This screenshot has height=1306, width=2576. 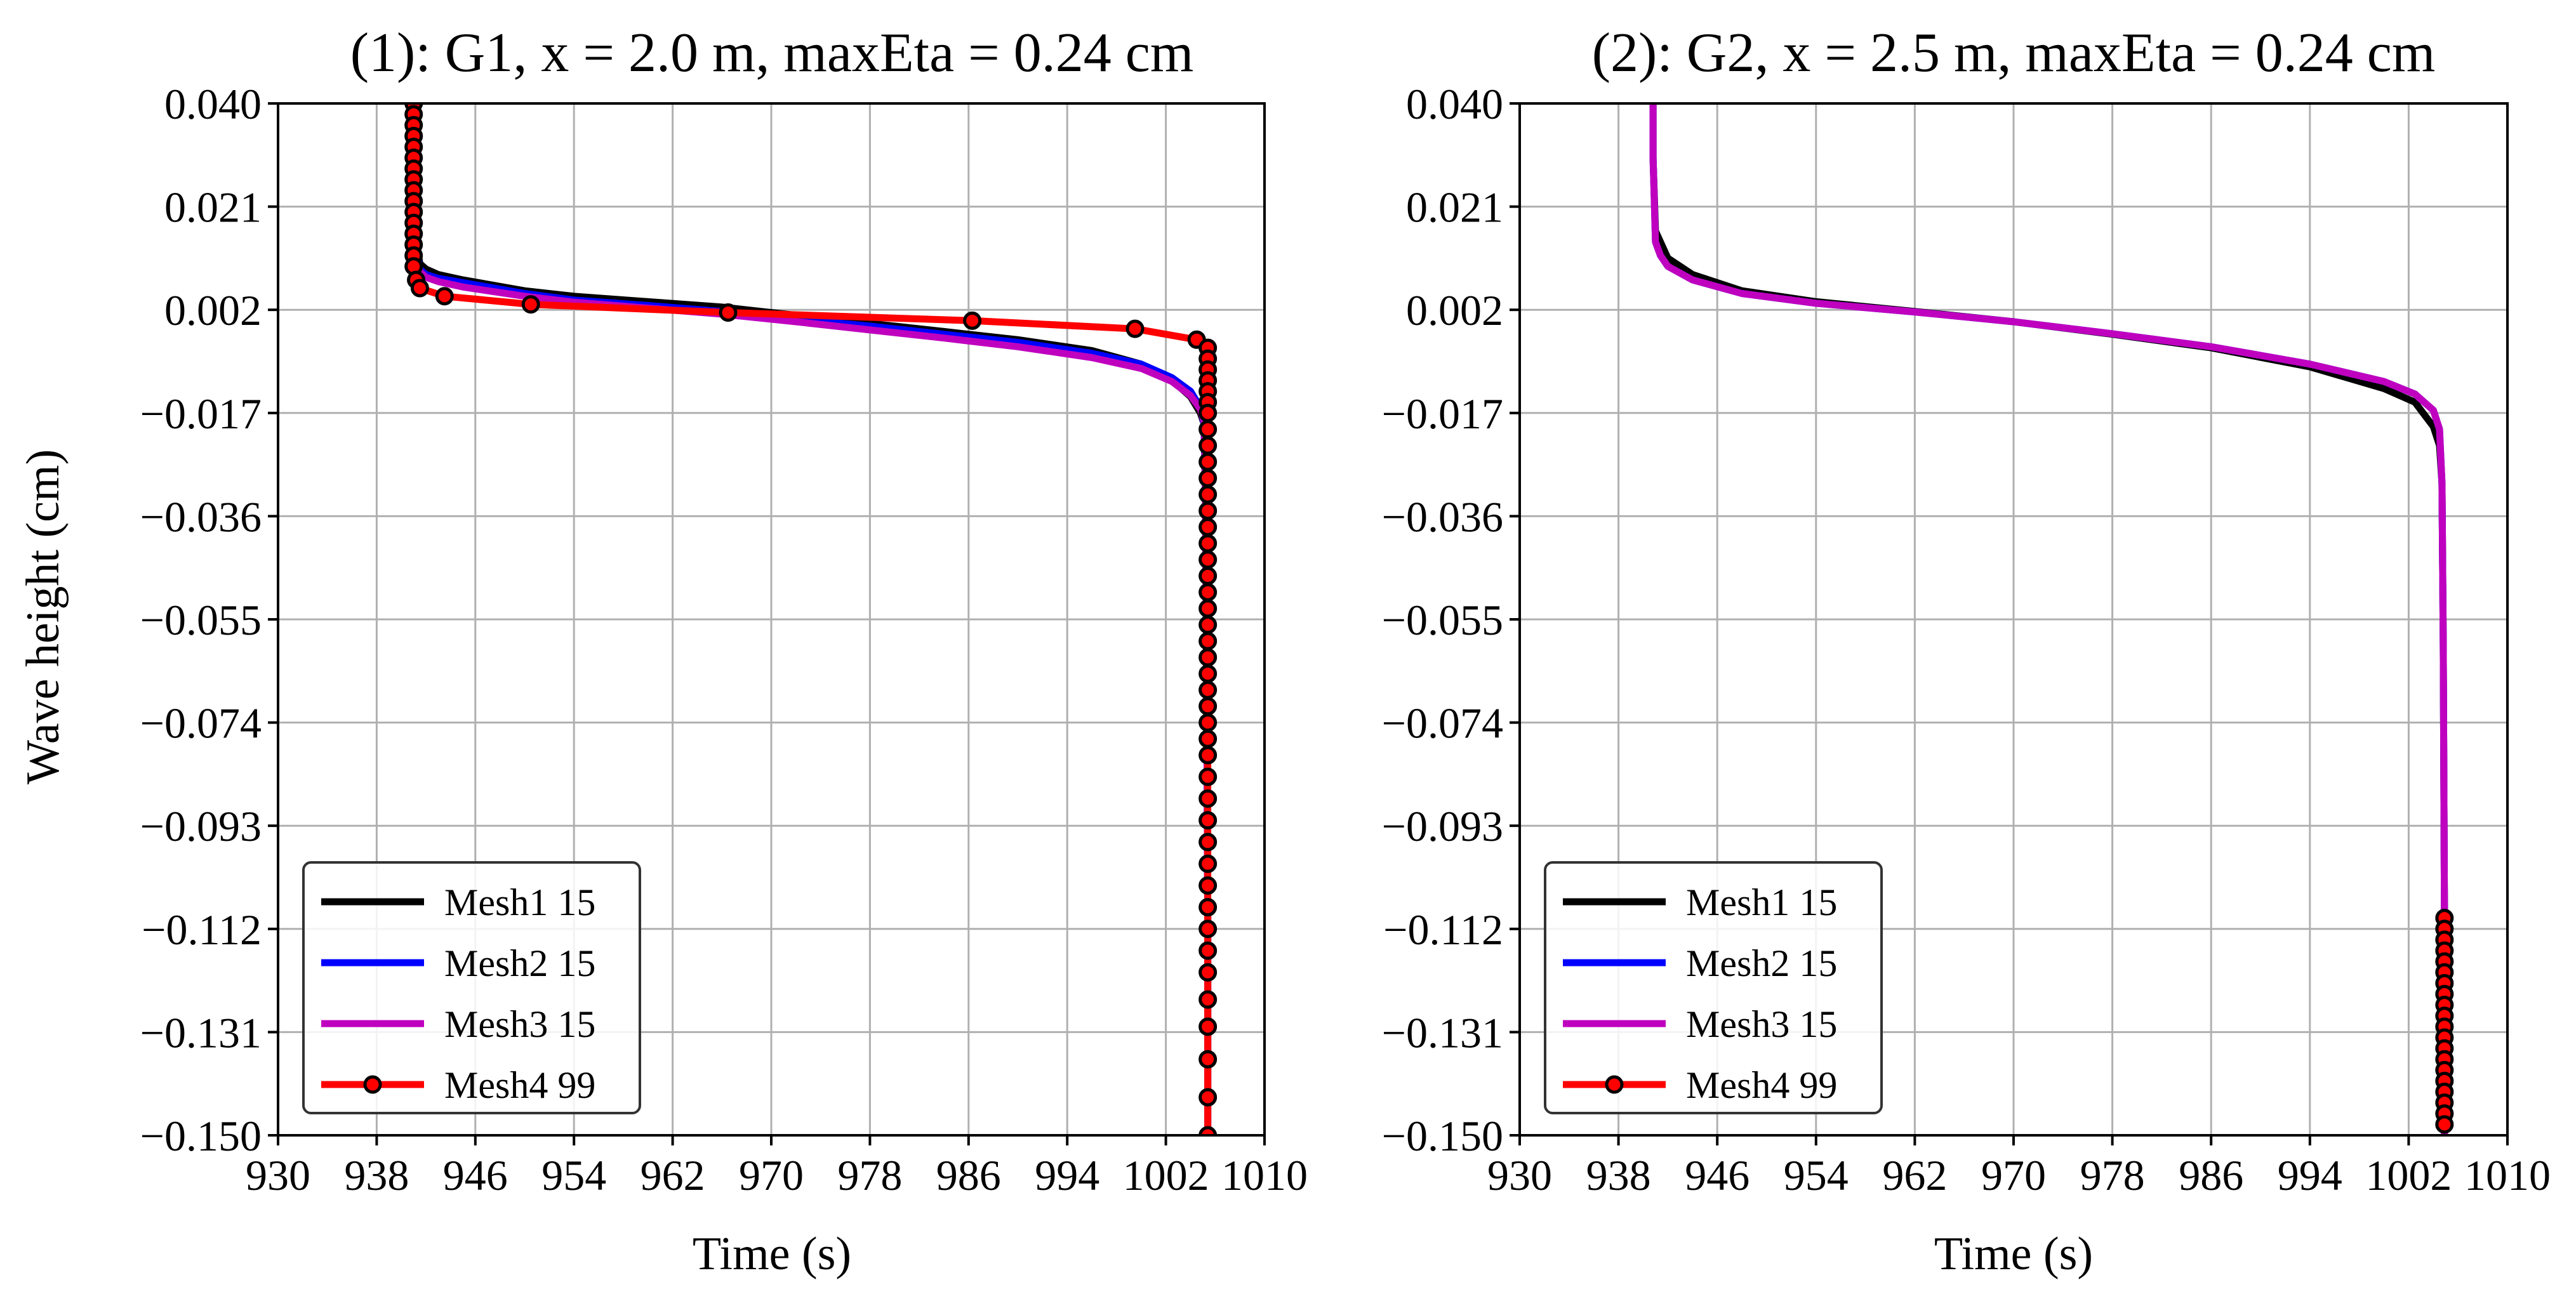 I want to click on panel-1-title: (1): G1, x = 2.0 m, maxEta = 0.24 cm, so click(x=772, y=53).